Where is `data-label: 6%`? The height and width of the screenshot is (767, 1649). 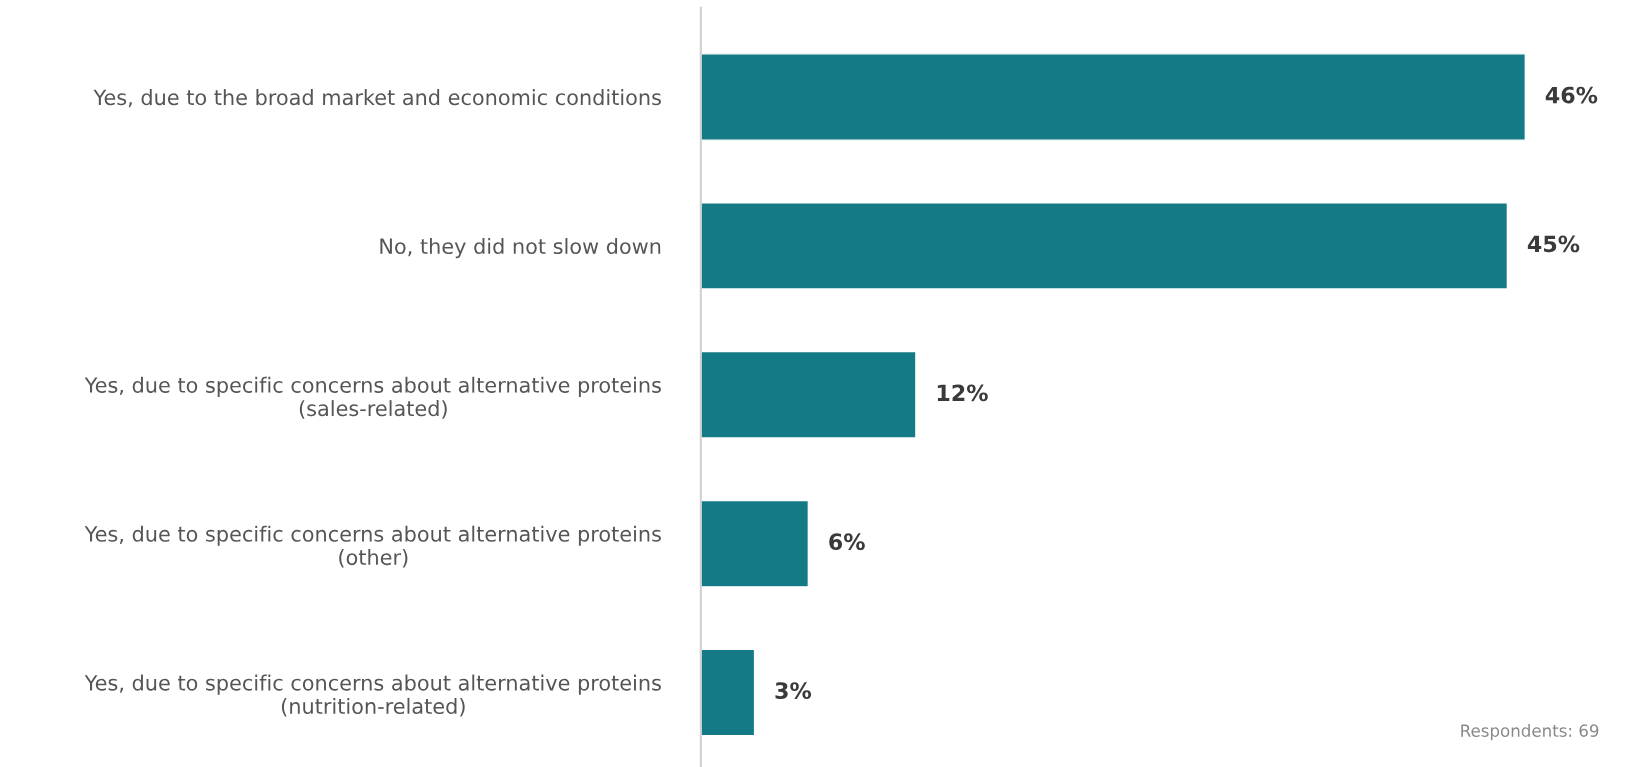 data-label: 6% is located at coordinates (847, 542).